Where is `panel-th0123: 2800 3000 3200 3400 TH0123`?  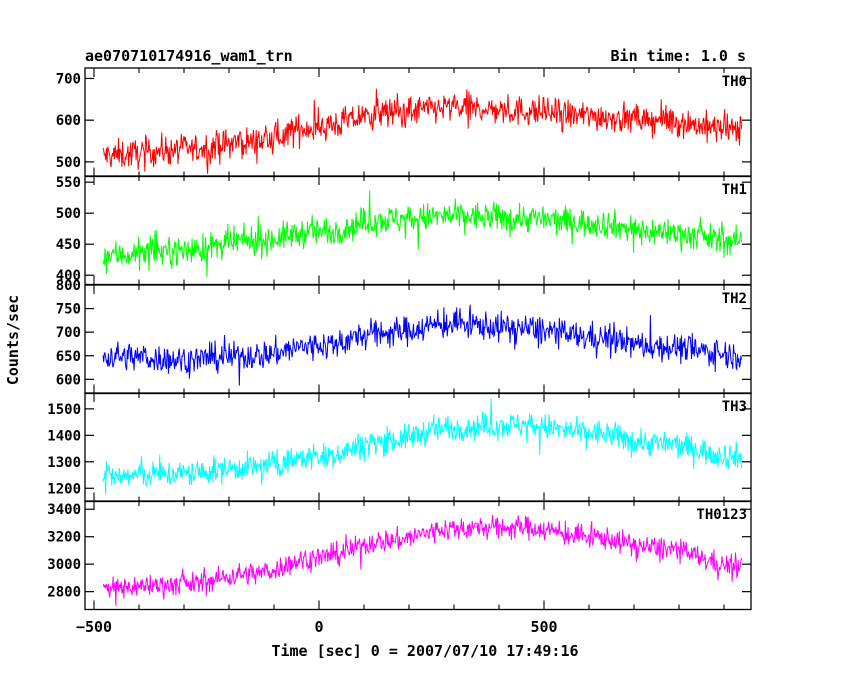
panel-th0123: 2800 3000 3200 3400 TH0123 is located at coordinates (399, 555).